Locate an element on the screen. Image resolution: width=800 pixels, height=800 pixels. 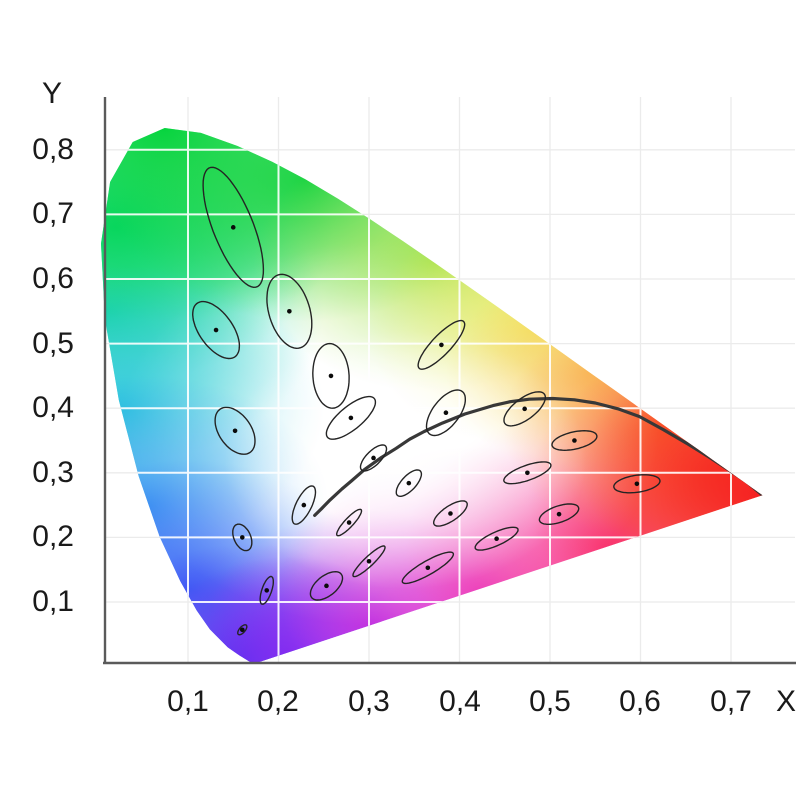
x-tick-0-5: 0,5 is located at coordinates (550, 701).